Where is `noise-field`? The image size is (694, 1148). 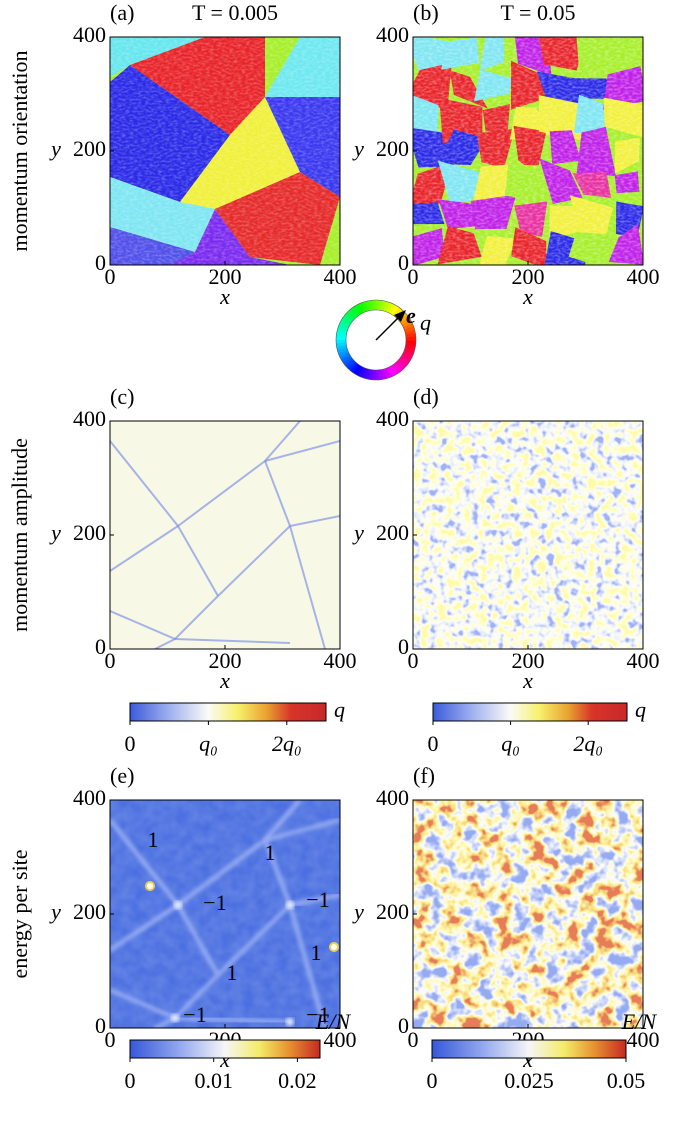
noise-field is located at coordinates (528, 914).